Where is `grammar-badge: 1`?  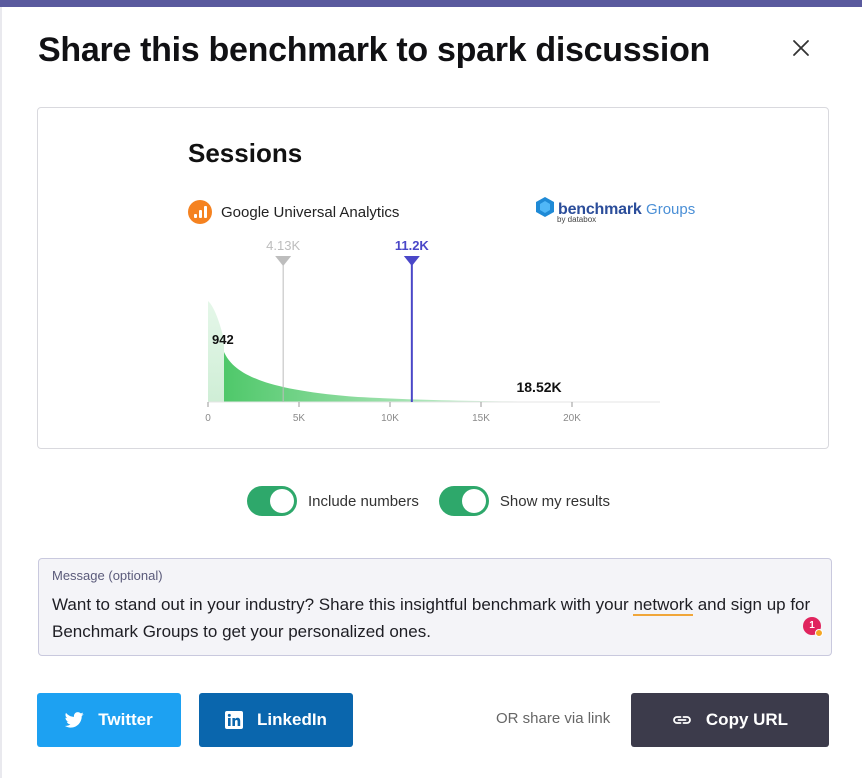 grammar-badge: 1 is located at coordinates (813, 627).